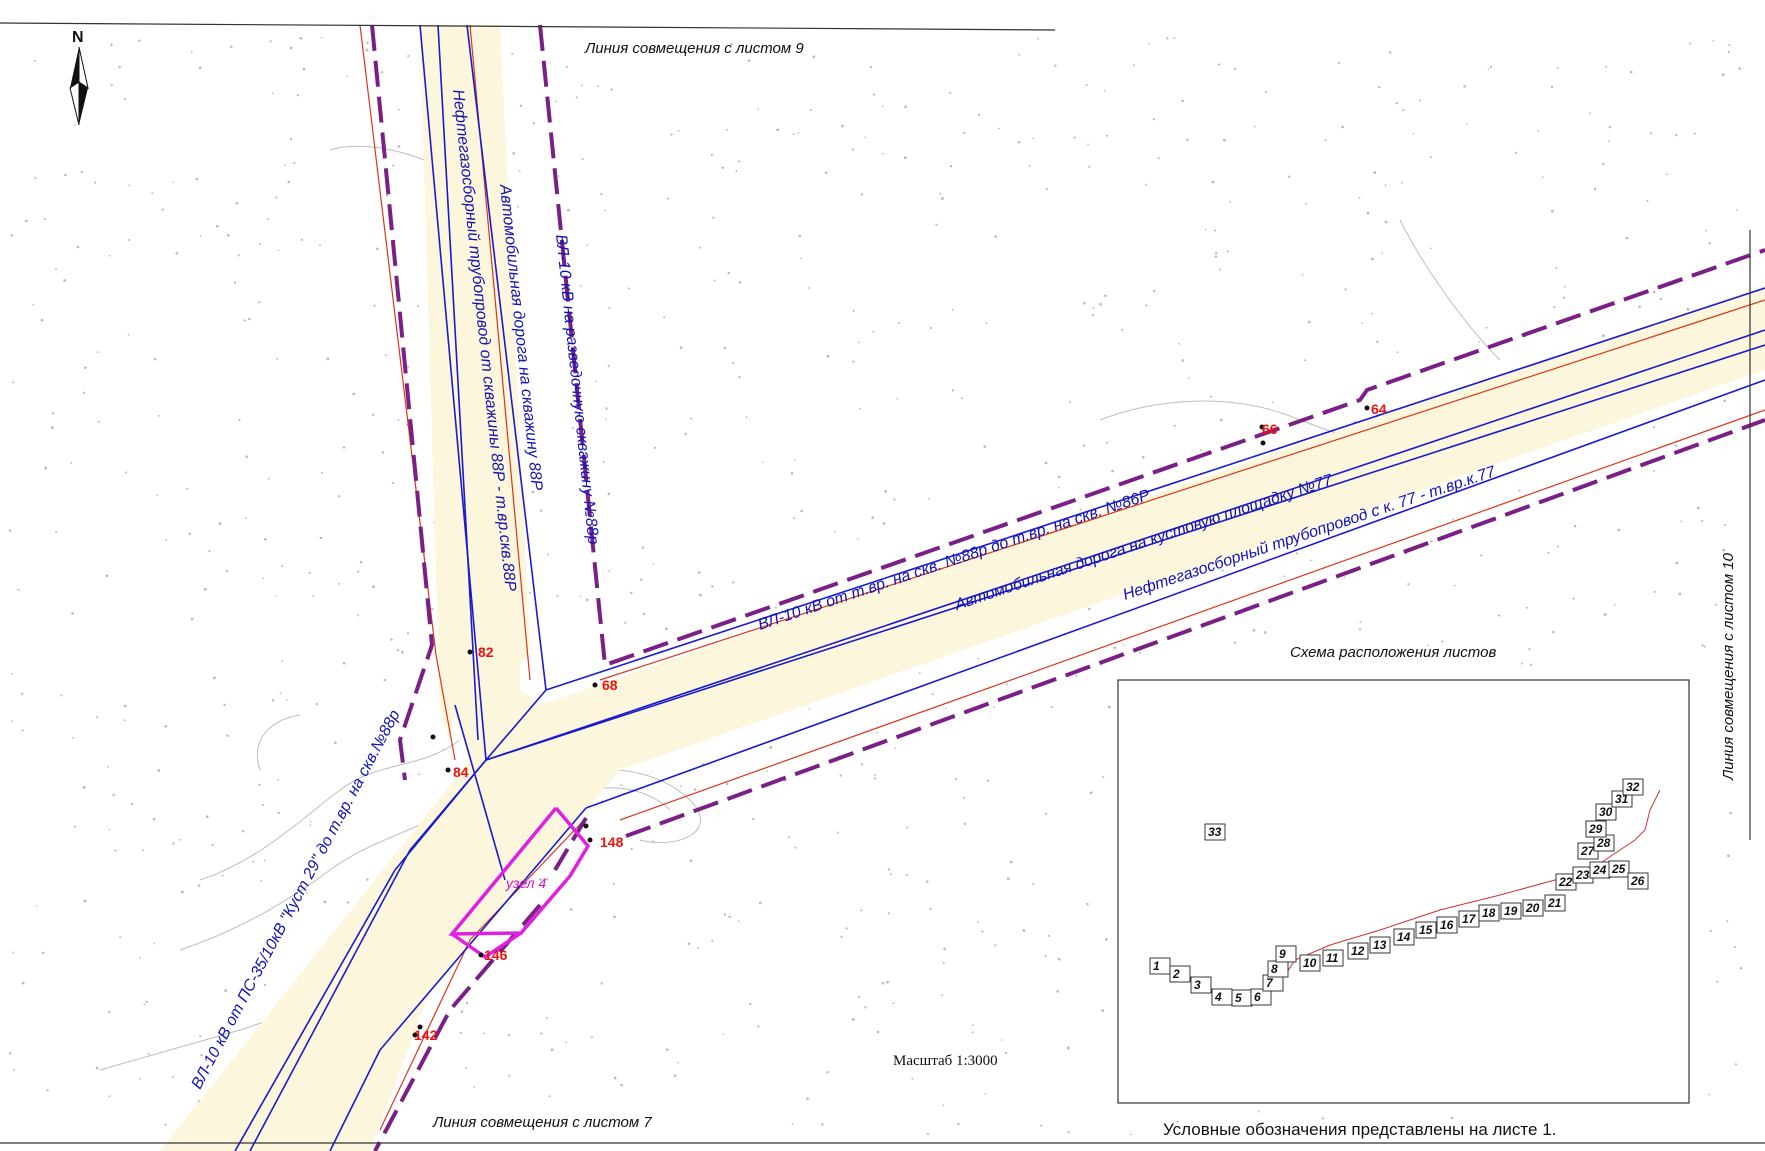  What do you see at coordinates (1358, 951) in the screenshot?
I see `sheet-box-label: 12` at bounding box center [1358, 951].